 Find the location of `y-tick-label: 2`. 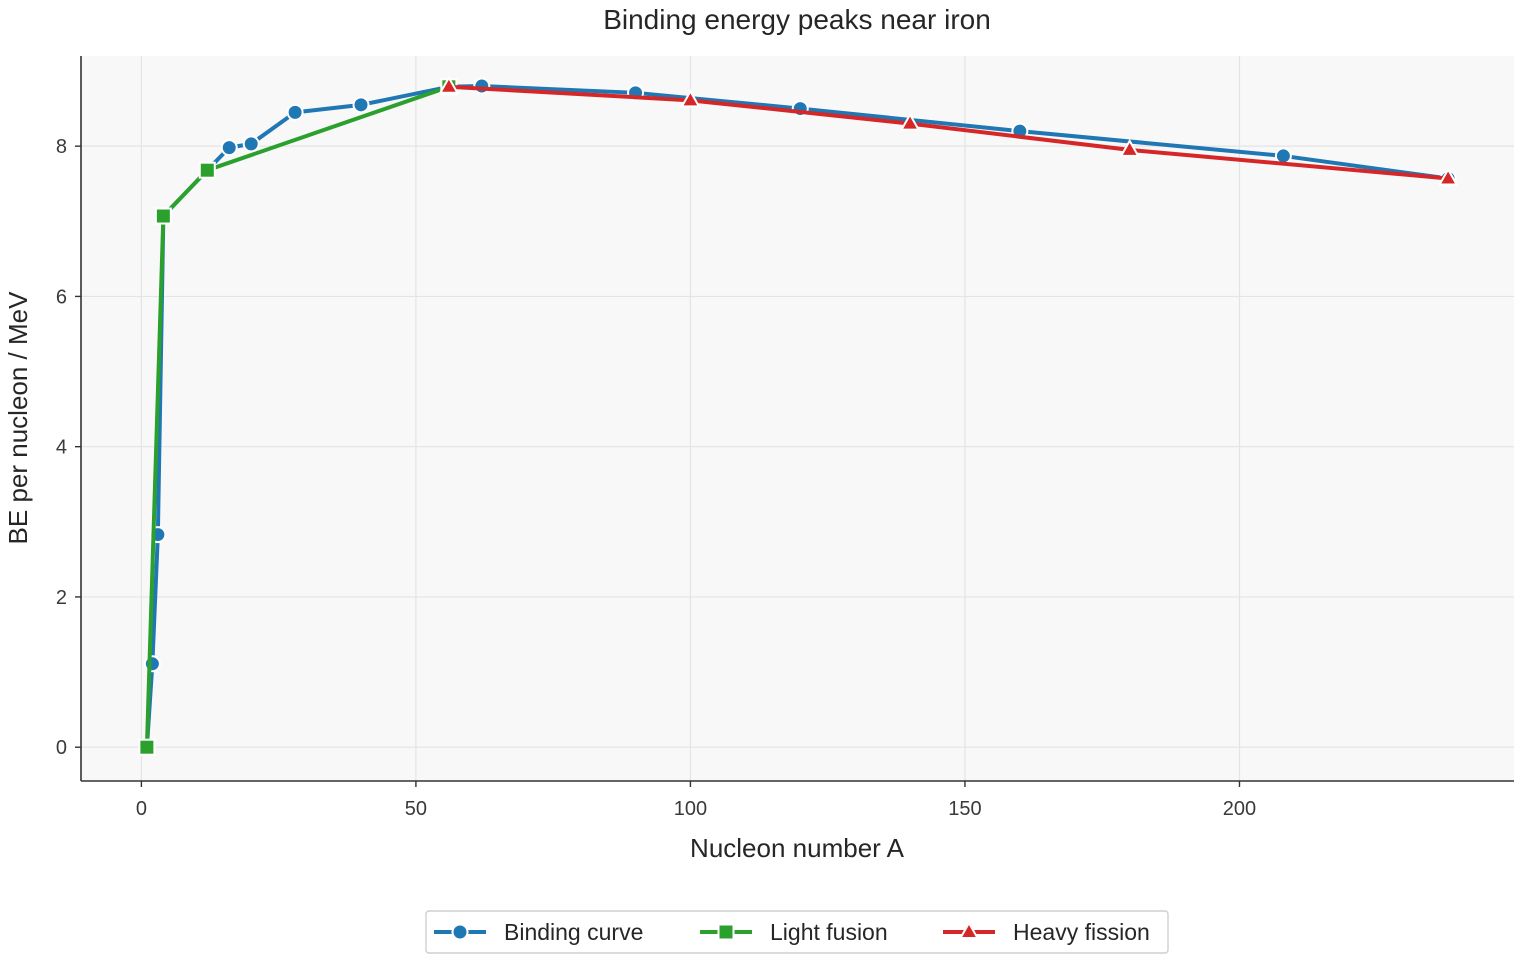

y-tick-label: 2 is located at coordinates (61, 598).